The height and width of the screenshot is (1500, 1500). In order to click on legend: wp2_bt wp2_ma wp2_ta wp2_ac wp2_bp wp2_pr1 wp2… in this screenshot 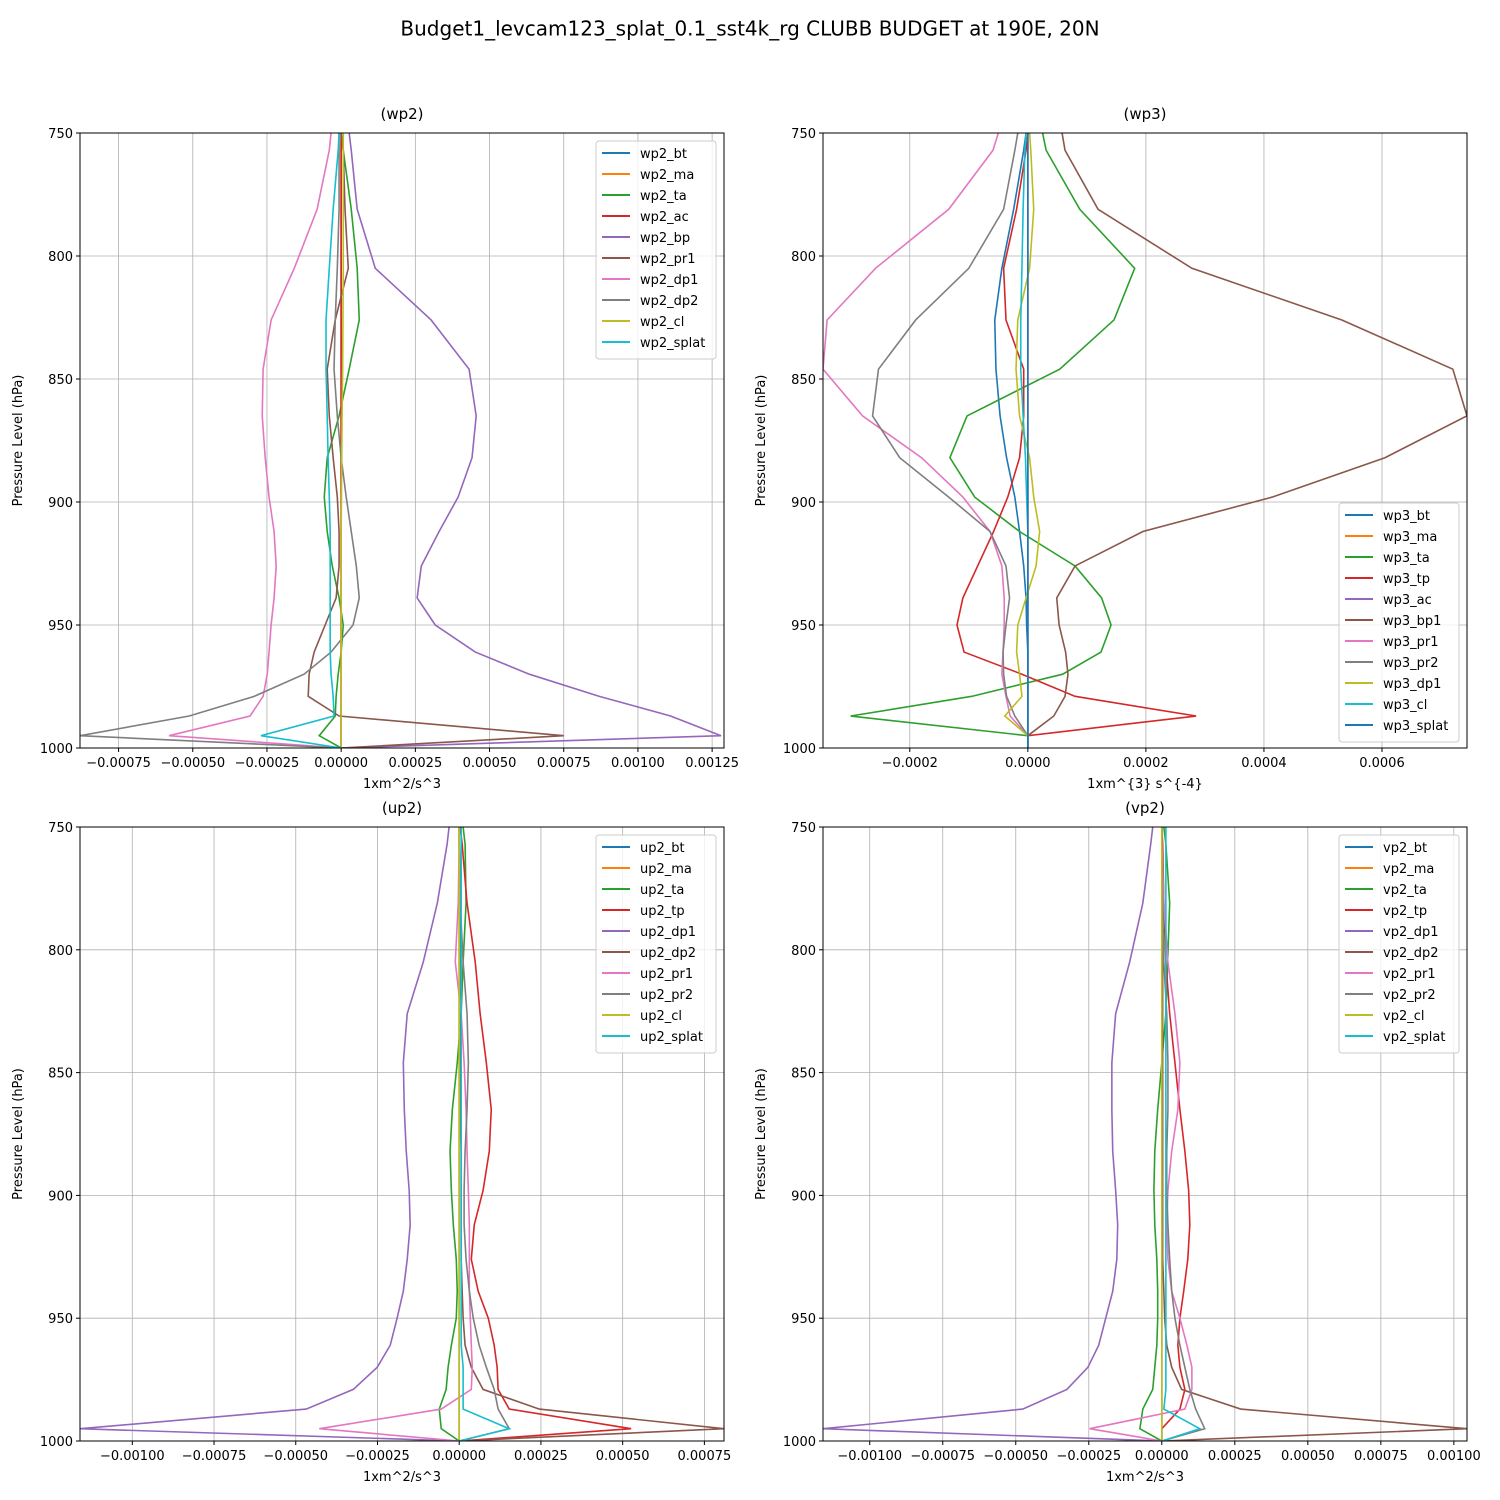, I will do `click(656, 250)`.